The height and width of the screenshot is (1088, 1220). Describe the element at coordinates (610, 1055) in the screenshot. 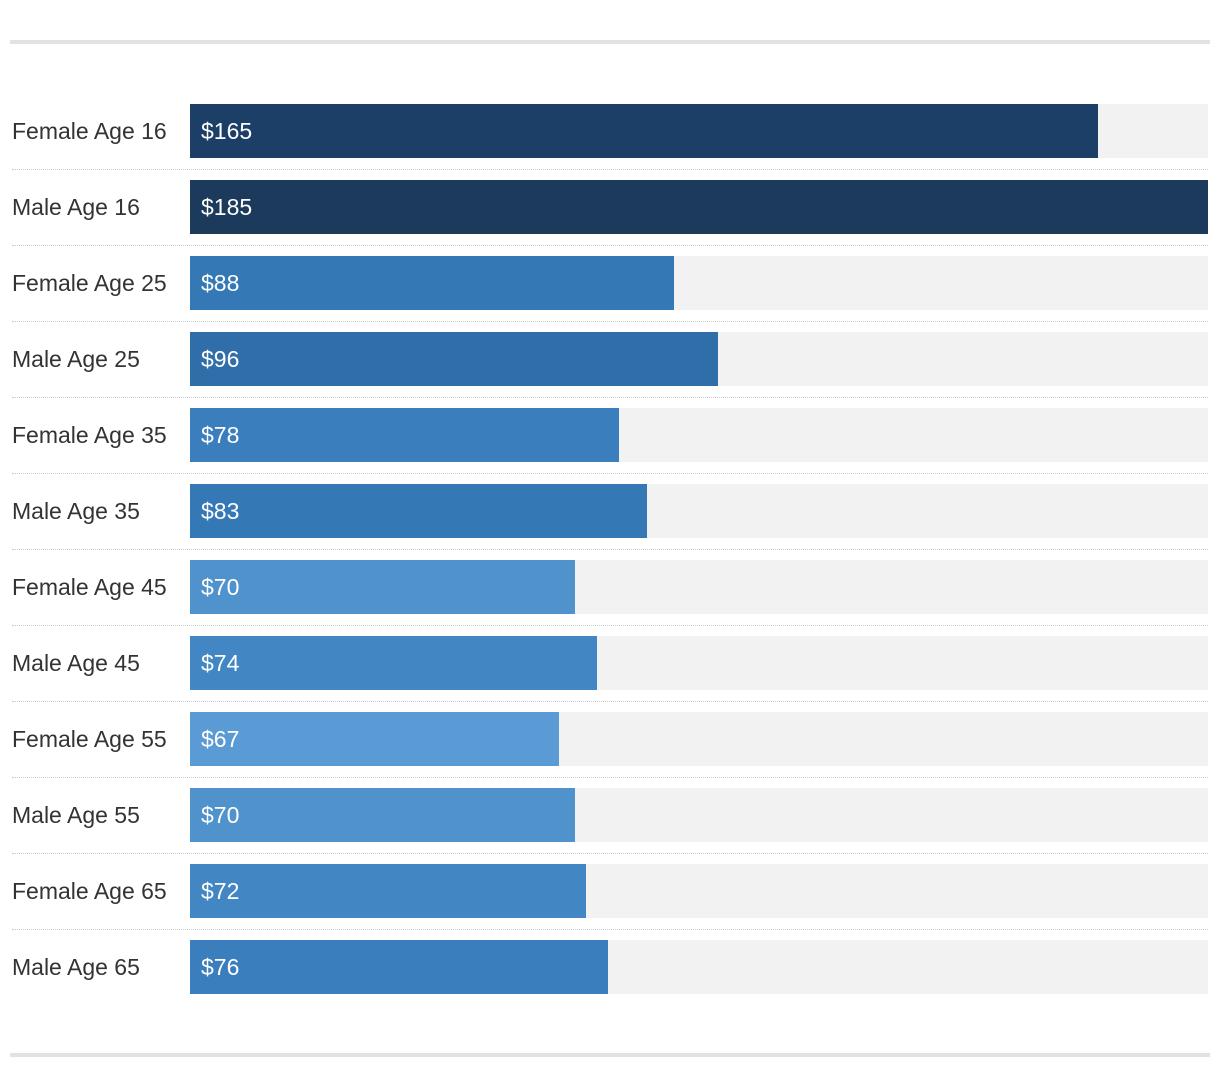

I see `bottom-rule` at that location.